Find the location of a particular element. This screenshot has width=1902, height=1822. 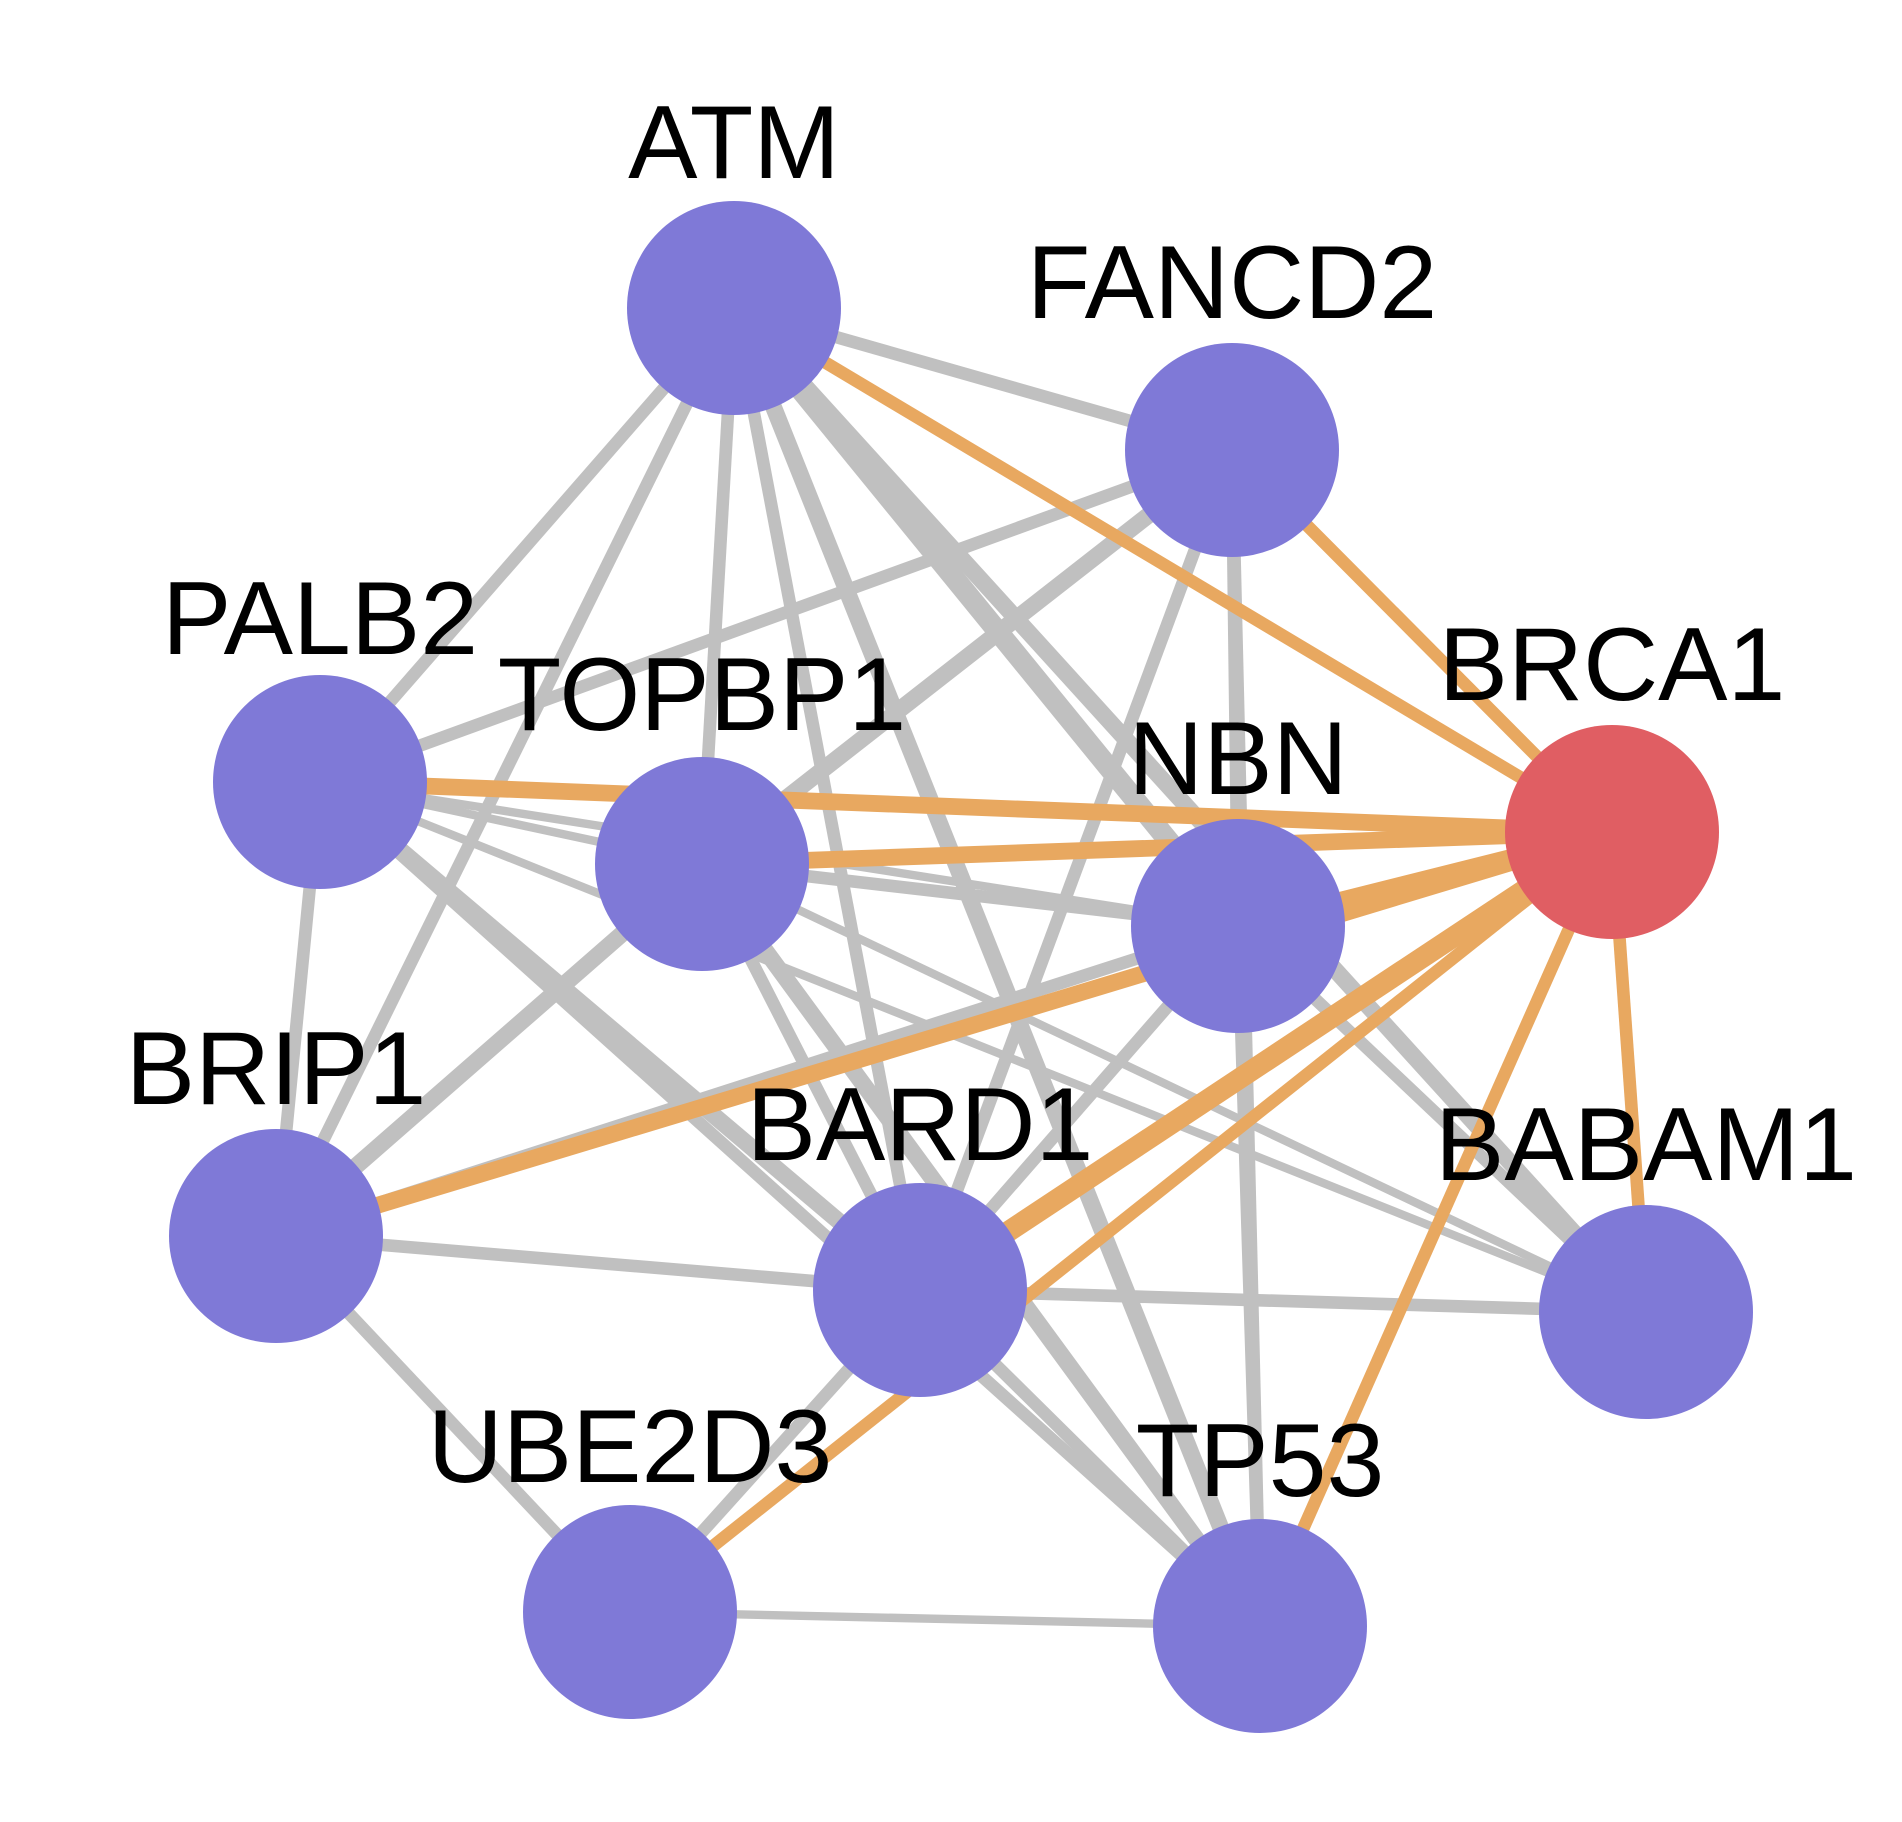

node-label-atm: ATM is located at coordinates (734, 143).